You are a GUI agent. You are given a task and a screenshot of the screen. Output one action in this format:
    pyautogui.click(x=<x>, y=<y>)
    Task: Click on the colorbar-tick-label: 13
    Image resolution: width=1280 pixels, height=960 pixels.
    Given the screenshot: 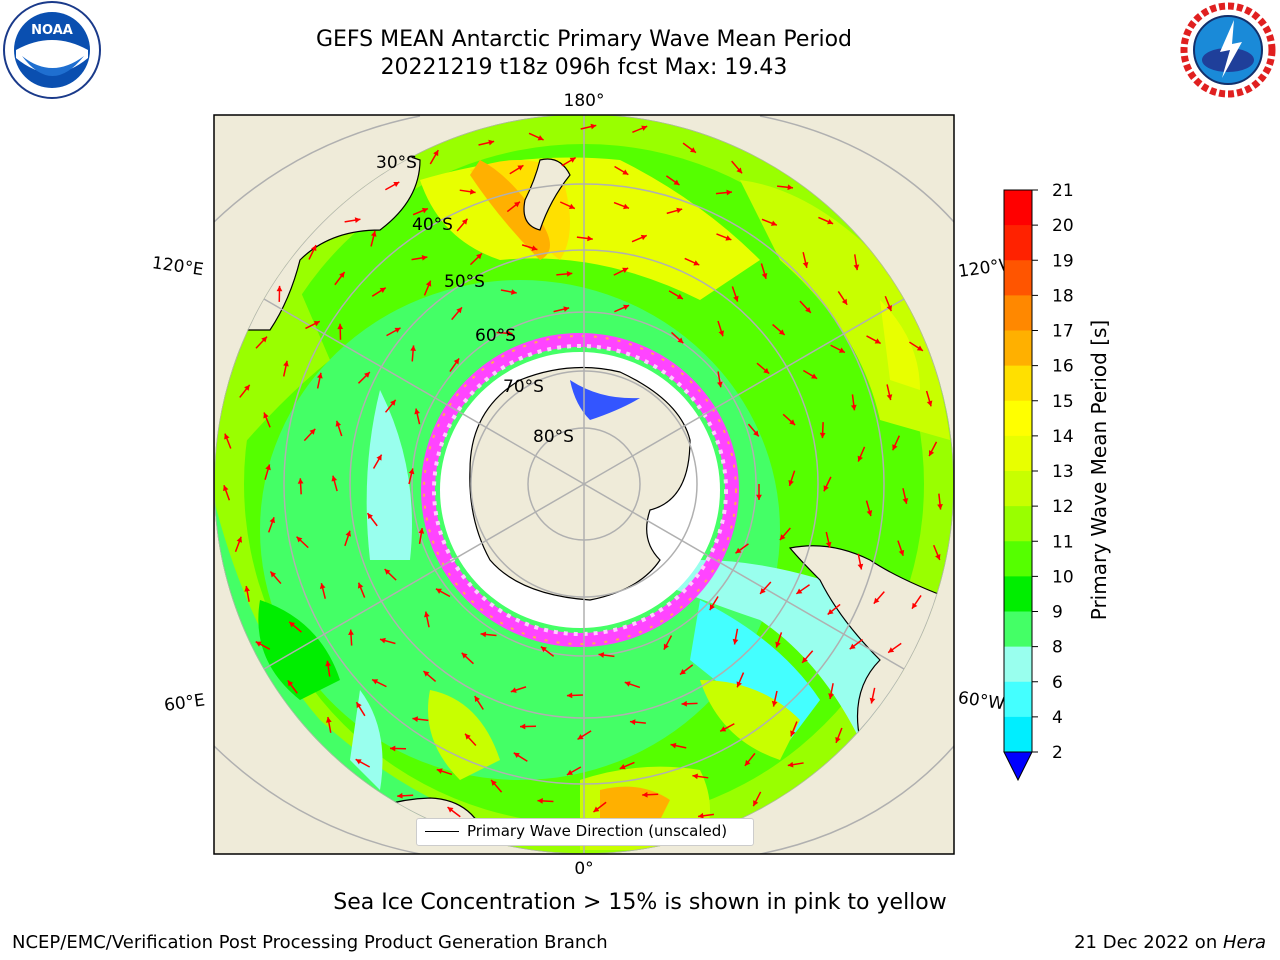 What is the action you would take?
    pyautogui.click(x=1063, y=472)
    